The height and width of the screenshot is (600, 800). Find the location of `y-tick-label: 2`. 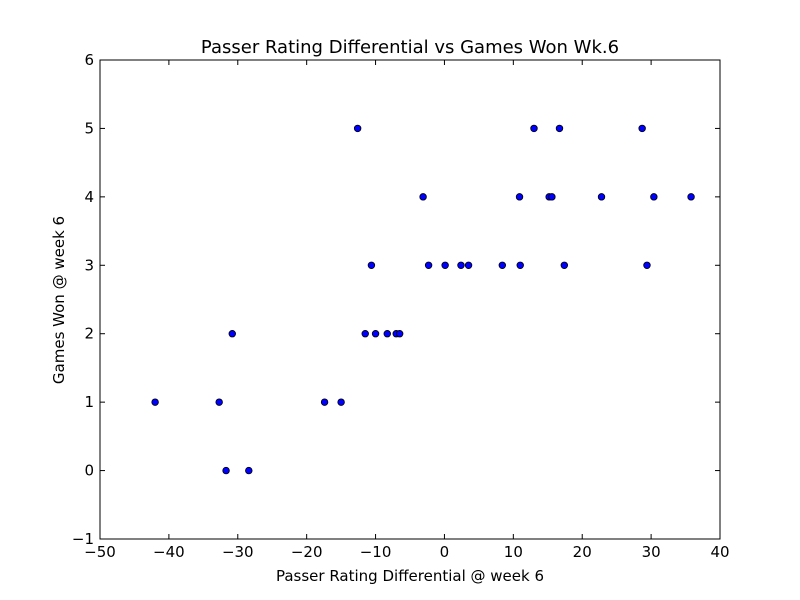

y-tick-label: 2 is located at coordinates (89, 334).